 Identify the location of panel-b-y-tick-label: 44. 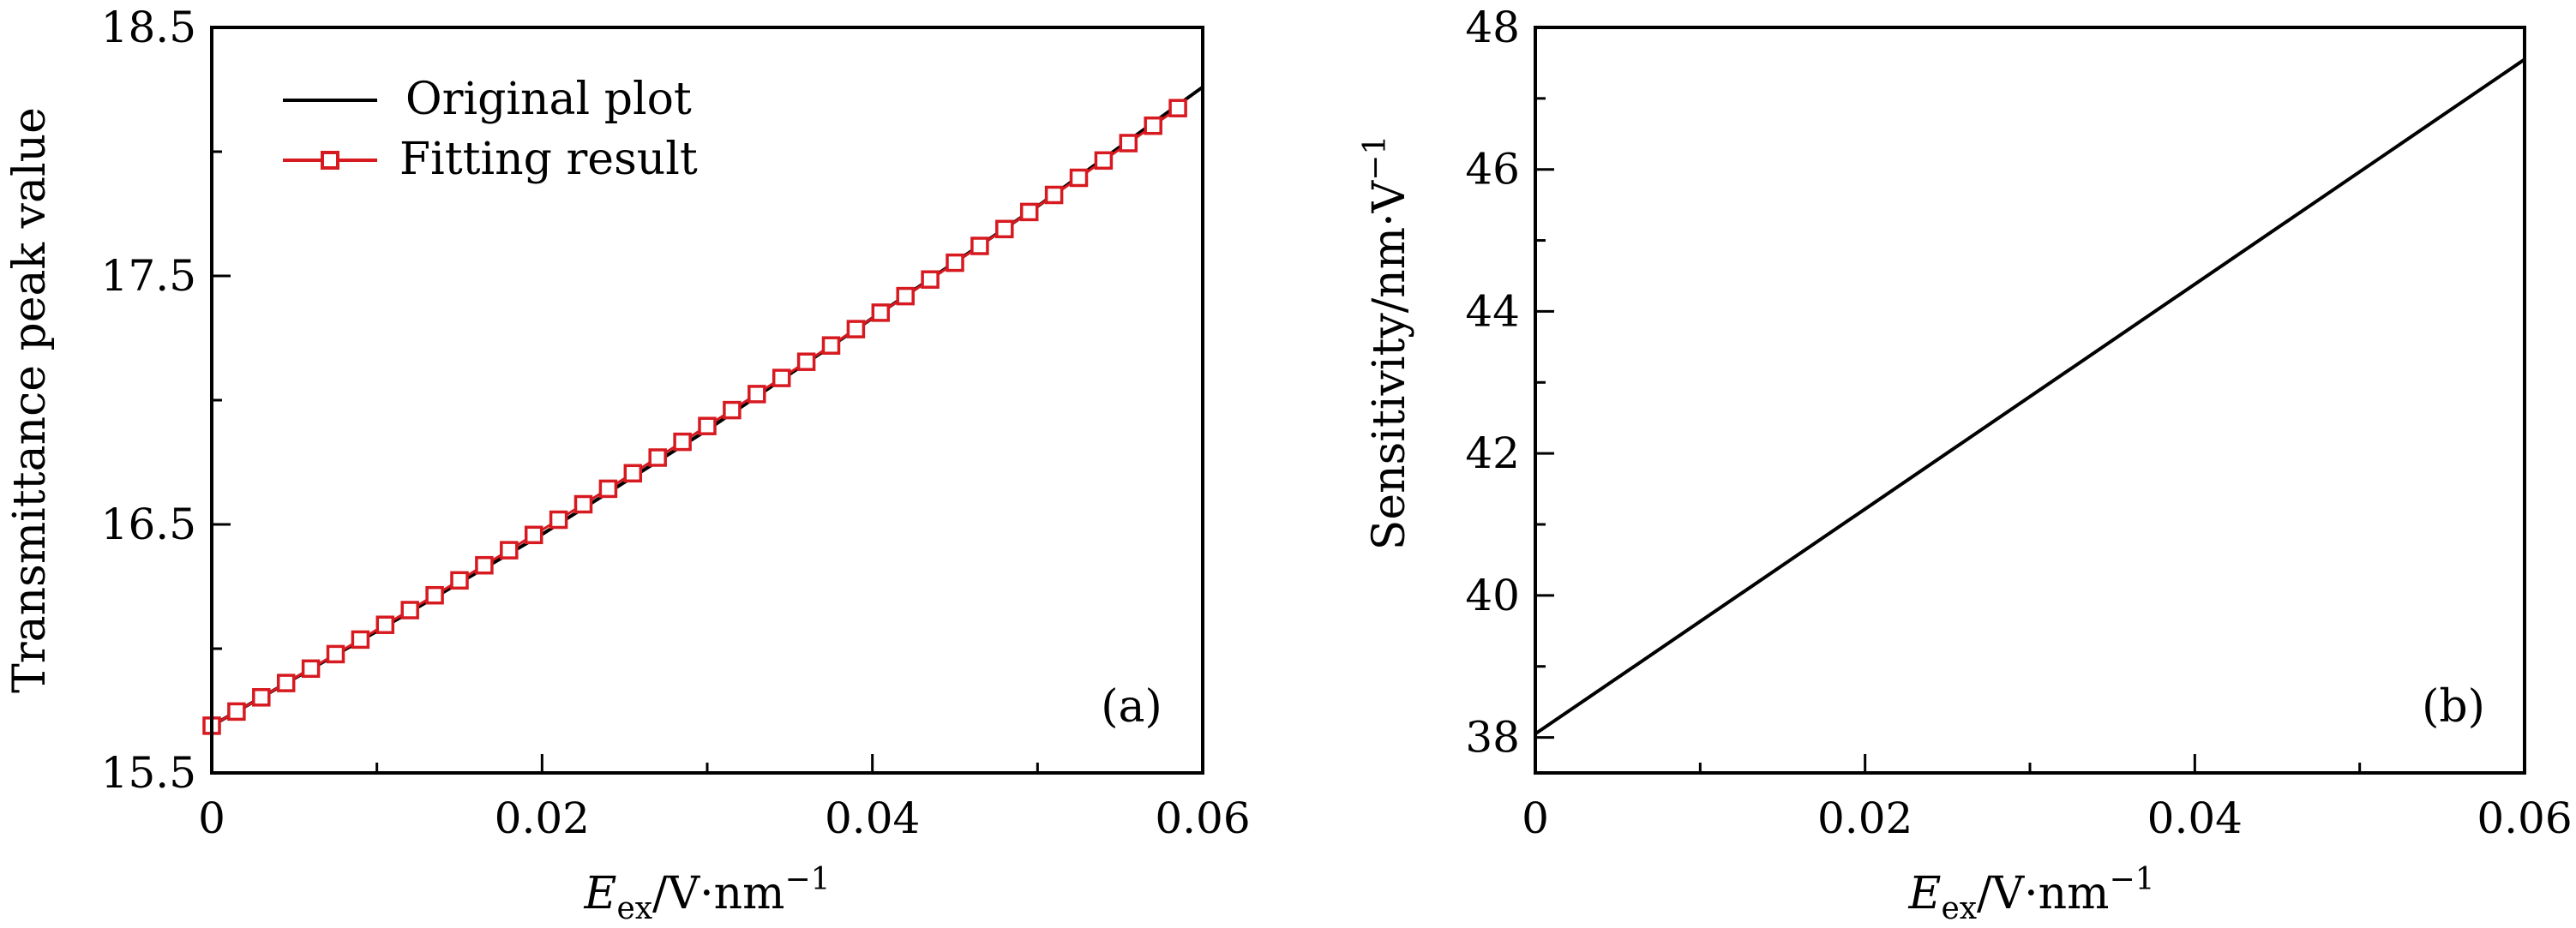
(1492, 311).